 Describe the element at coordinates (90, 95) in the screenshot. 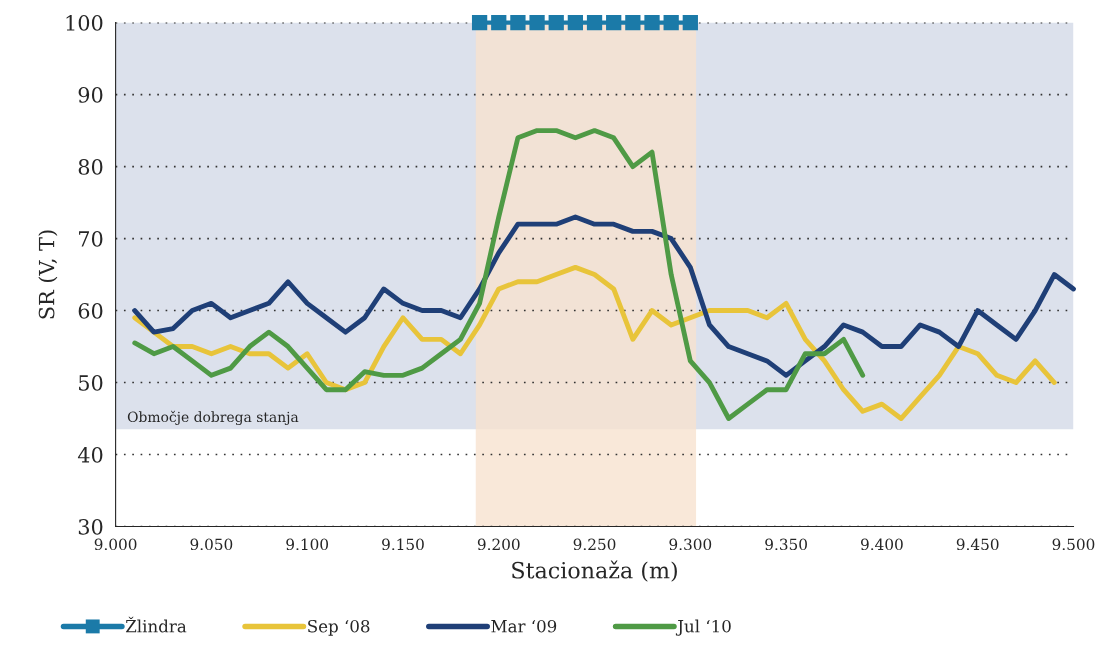

I see `y-tick-label: 90` at that location.